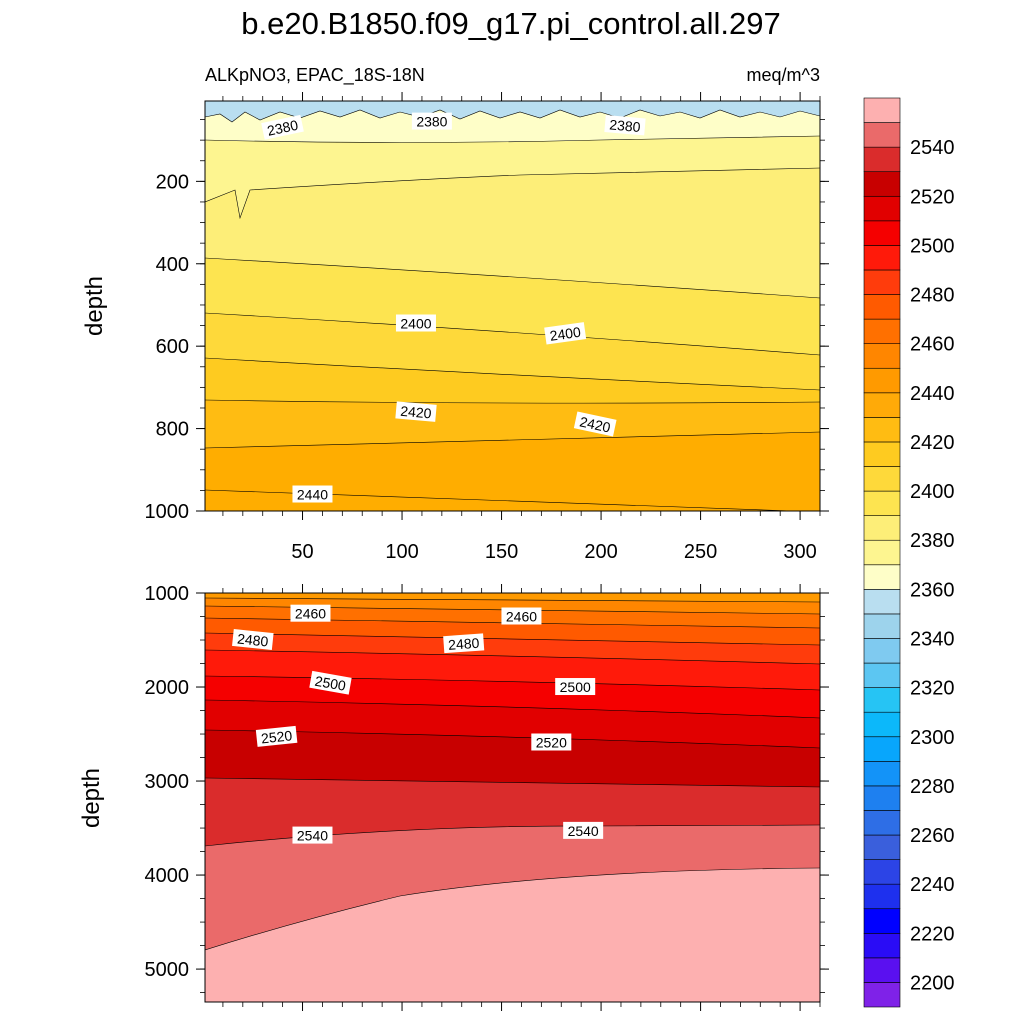 The width and height of the screenshot is (1024, 1024). Describe the element at coordinates (932, 885) in the screenshot. I see `colorbar-label: 2240` at that location.